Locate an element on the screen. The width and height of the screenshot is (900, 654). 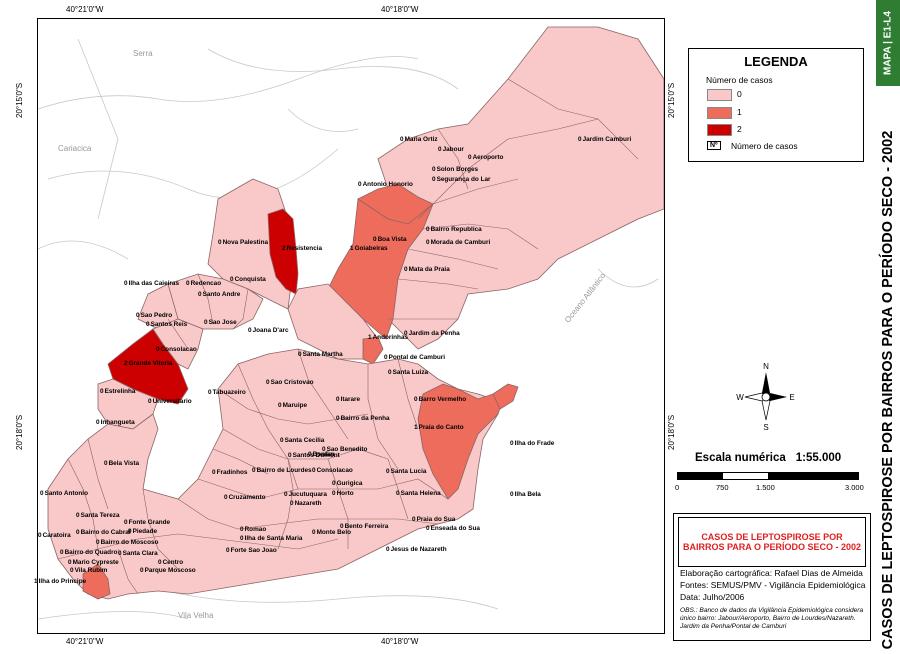
region-antonio-honorio is located at coordinates (395, 204).